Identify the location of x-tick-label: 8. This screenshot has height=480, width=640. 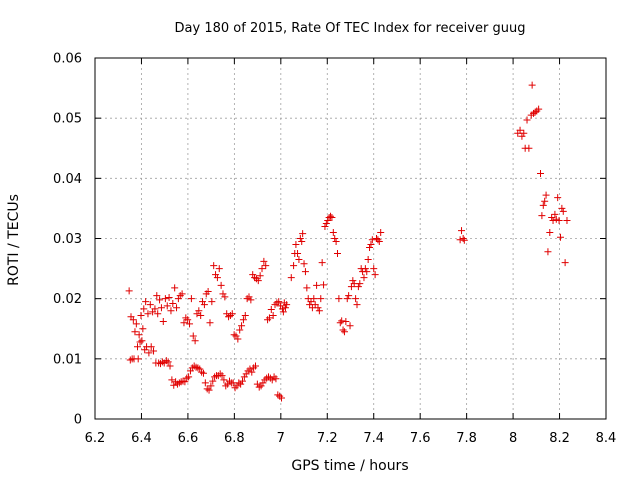
(513, 438).